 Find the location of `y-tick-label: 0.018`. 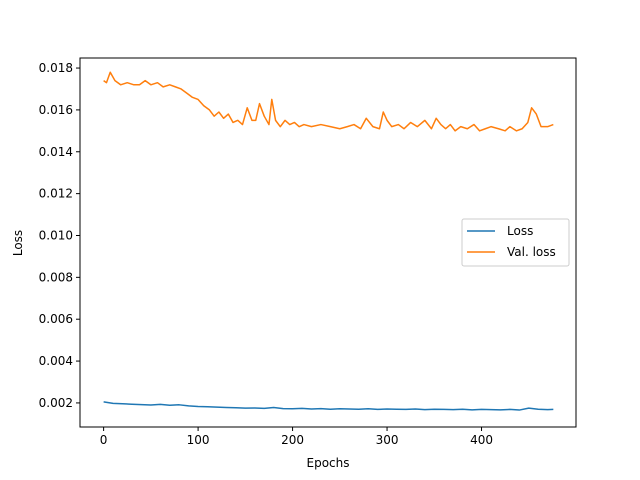

y-tick-label: 0.018 is located at coordinates (56, 68).